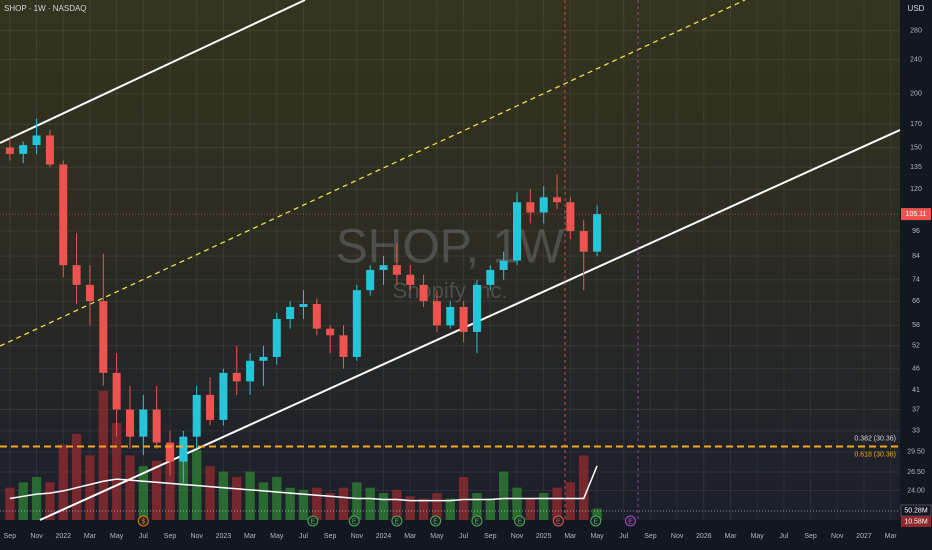 Image resolution: width=932 pixels, height=550 pixels. I want to click on fib-label: 0.382 (30.36), so click(875, 438).